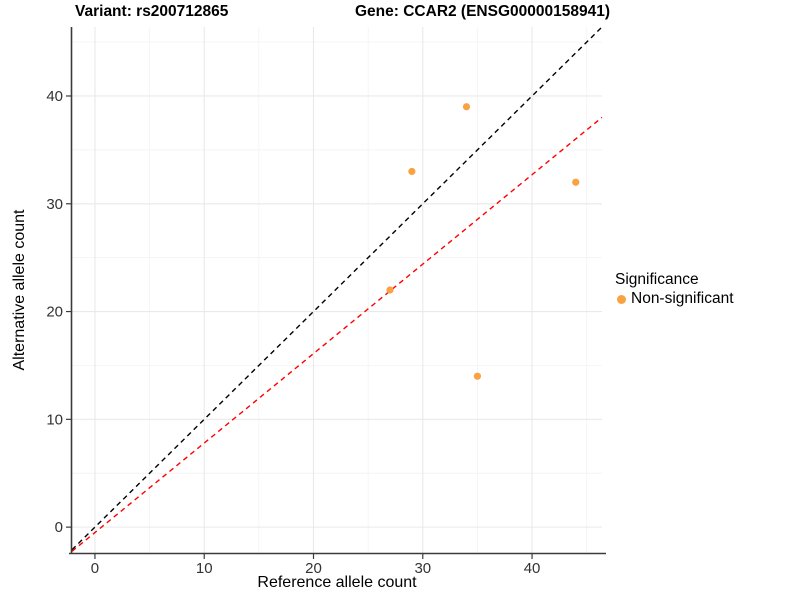 Image resolution: width=800 pixels, height=600 pixels. Describe the element at coordinates (19, 290) in the screenshot. I see `y-axis-title: Alternative allele count` at that location.